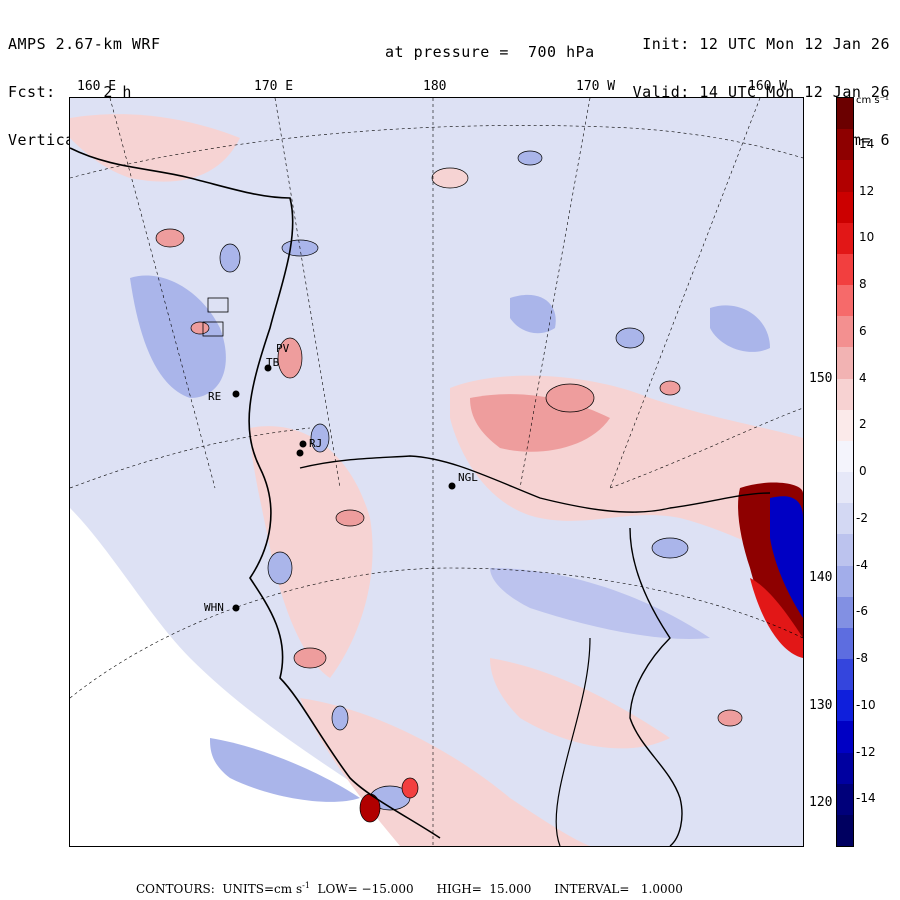 The width and height of the screenshot is (900, 900). I want to click on strong-negative-east, so click(786, 557).